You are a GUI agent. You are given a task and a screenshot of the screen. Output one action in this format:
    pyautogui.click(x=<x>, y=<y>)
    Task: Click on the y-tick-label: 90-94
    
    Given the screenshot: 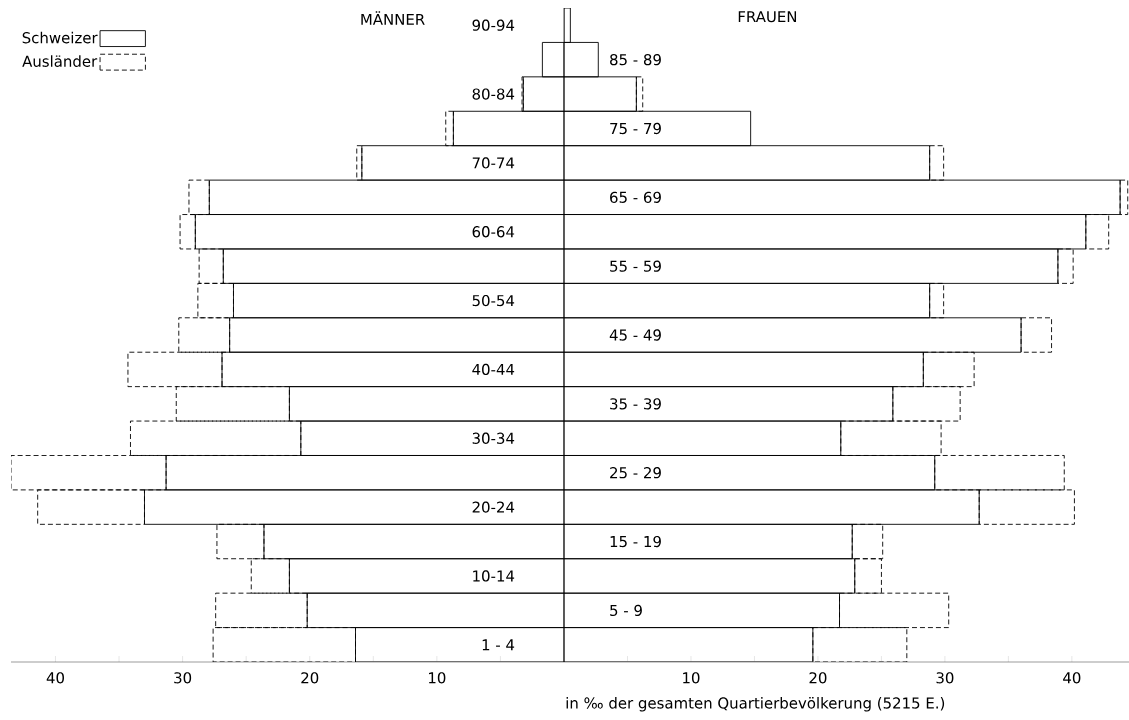 What is the action you would take?
    pyautogui.click(x=493, y=25)
    